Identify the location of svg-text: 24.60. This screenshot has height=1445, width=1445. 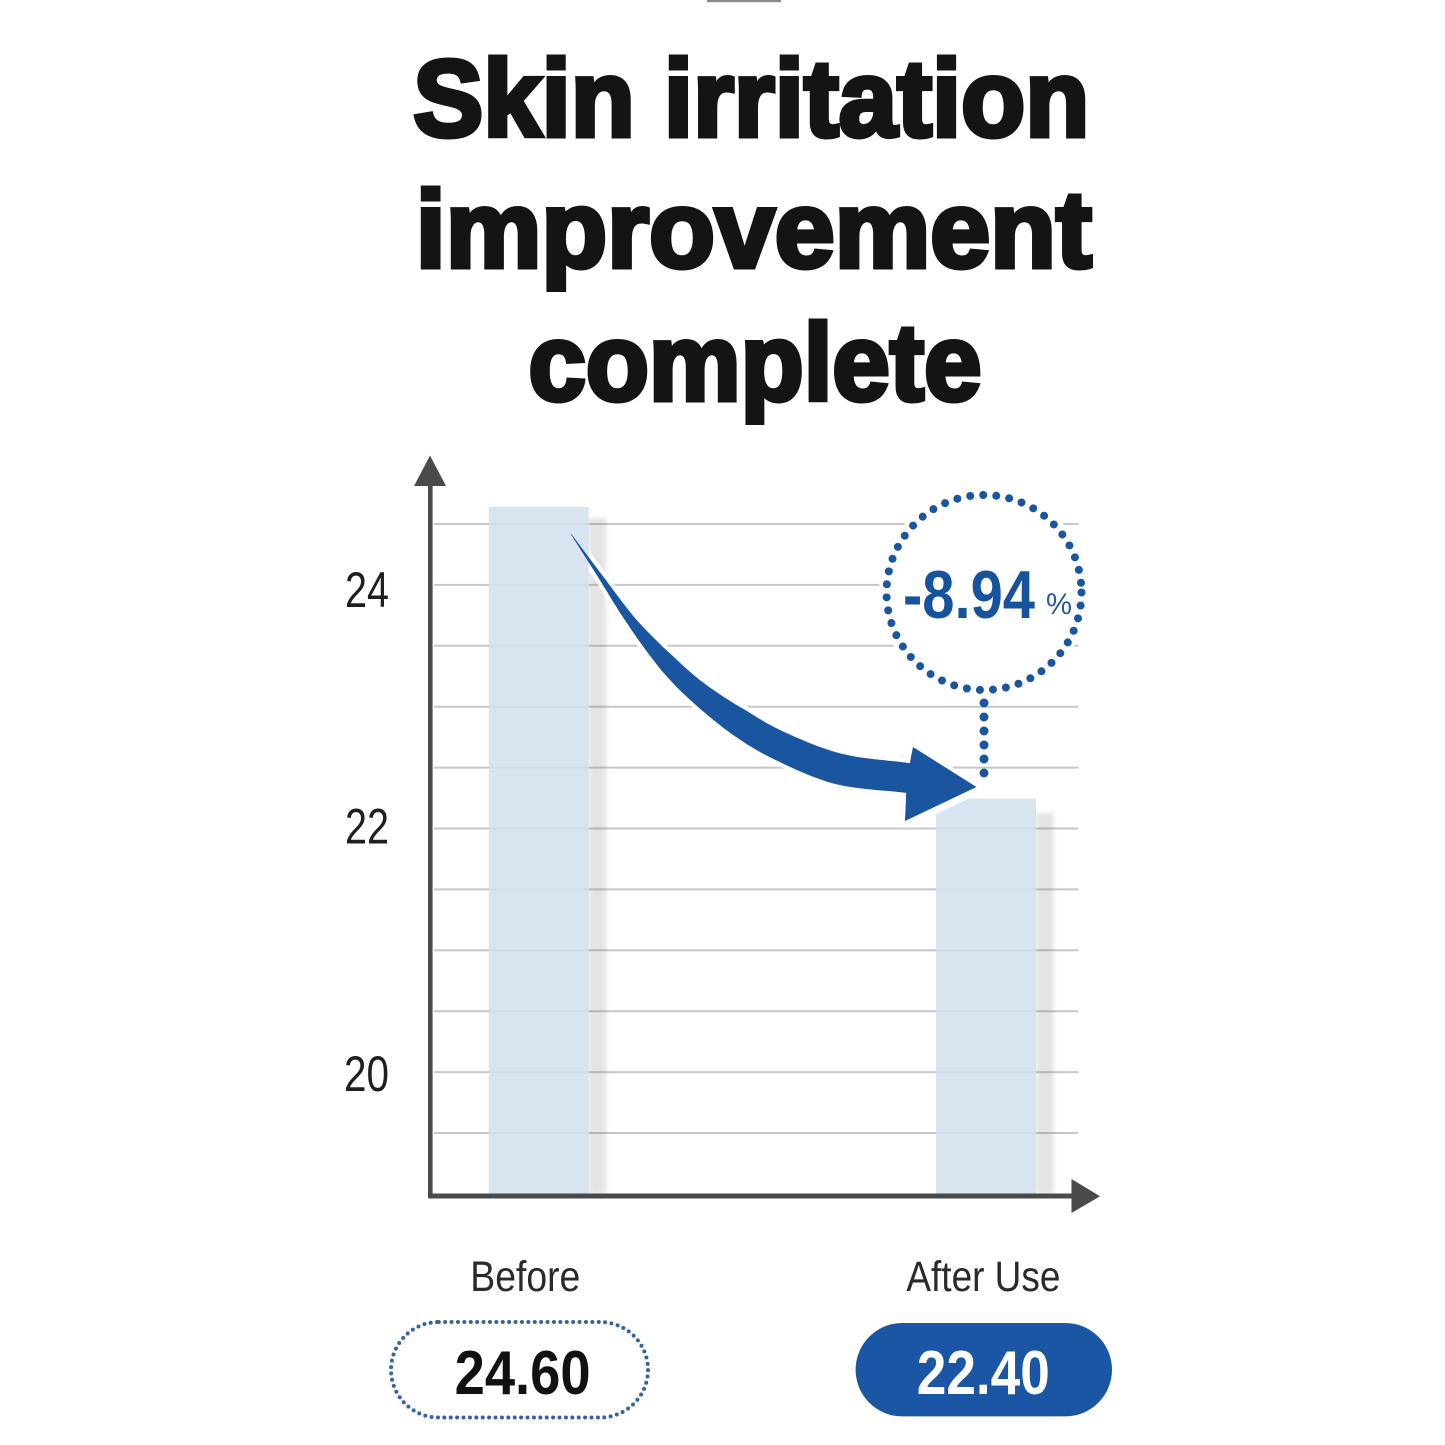
(523, 1373).